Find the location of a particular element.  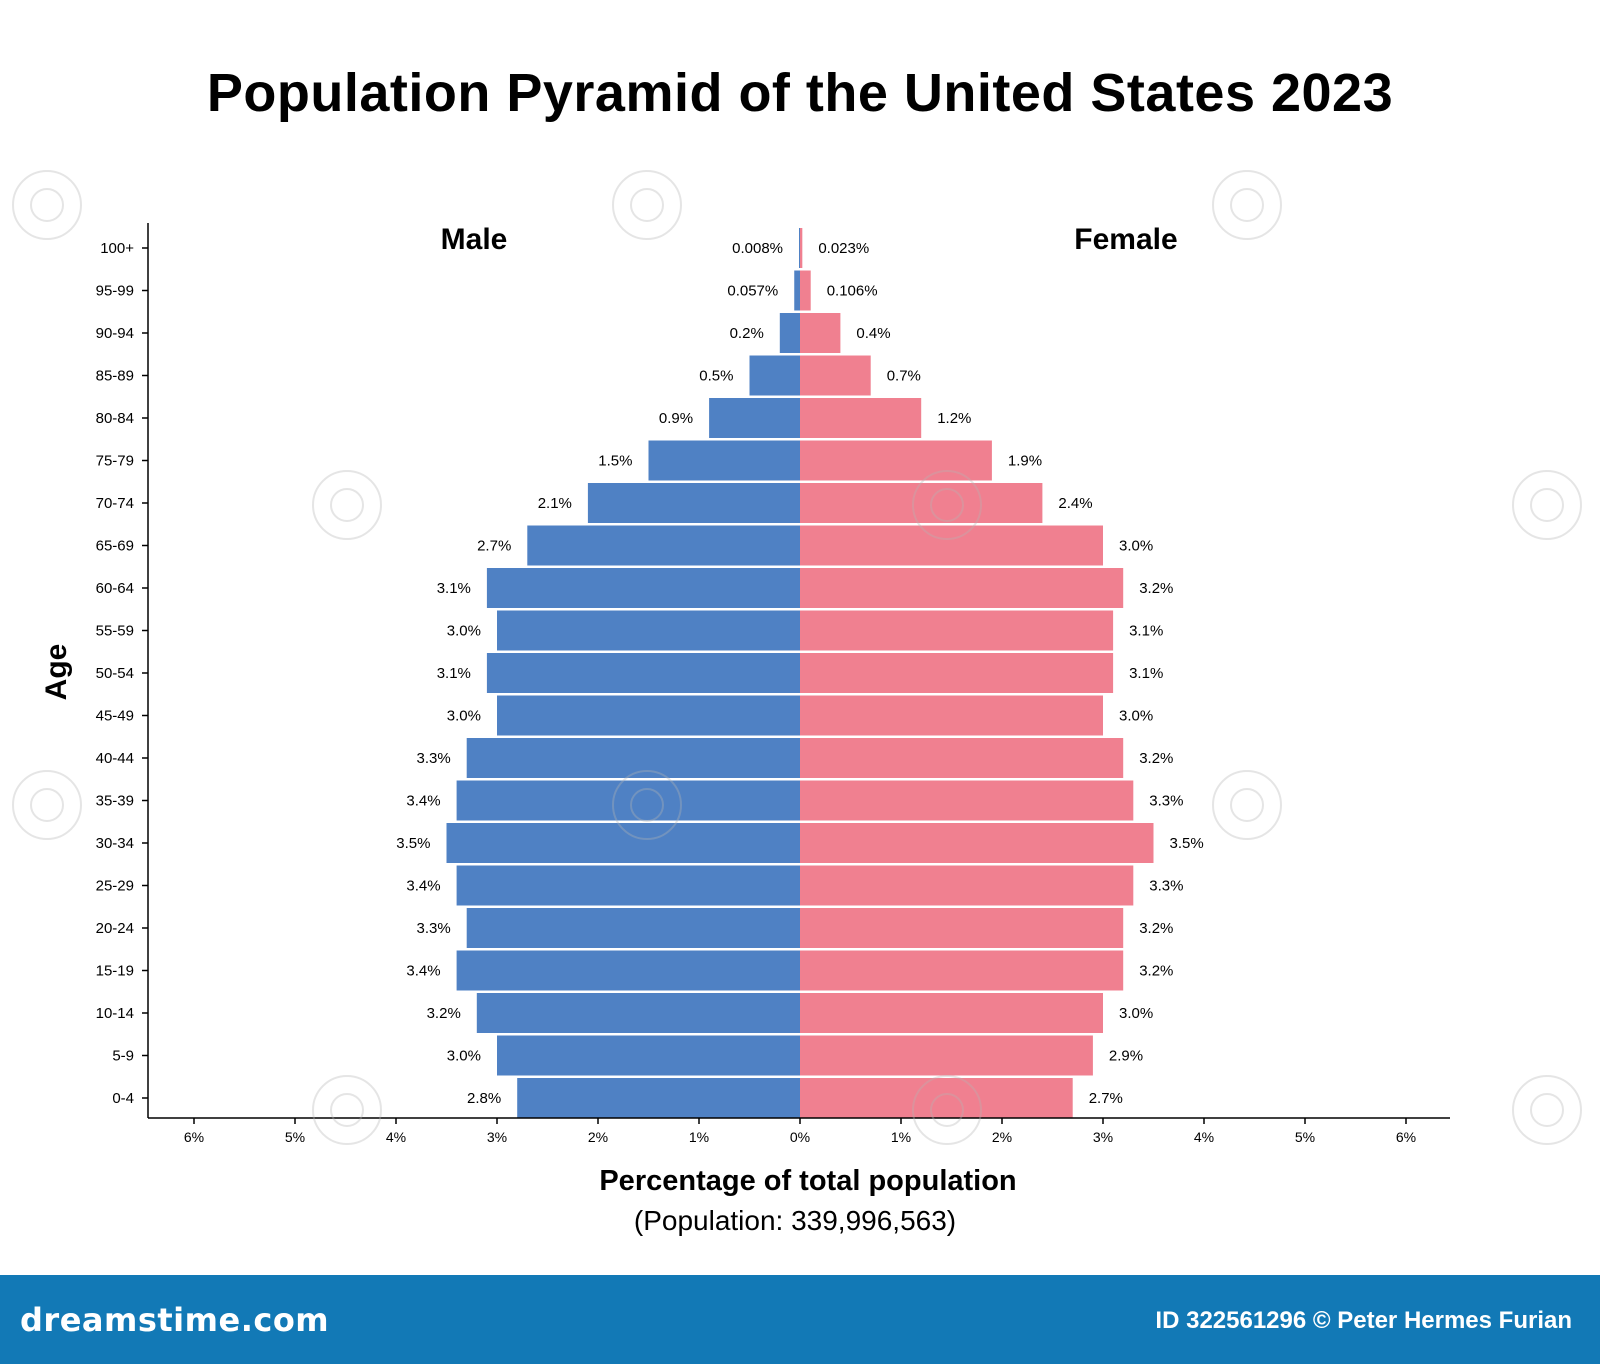

footer-credit: ID 322561296 © Peter Hermes Furian is located at coordinates (1363, 1320).